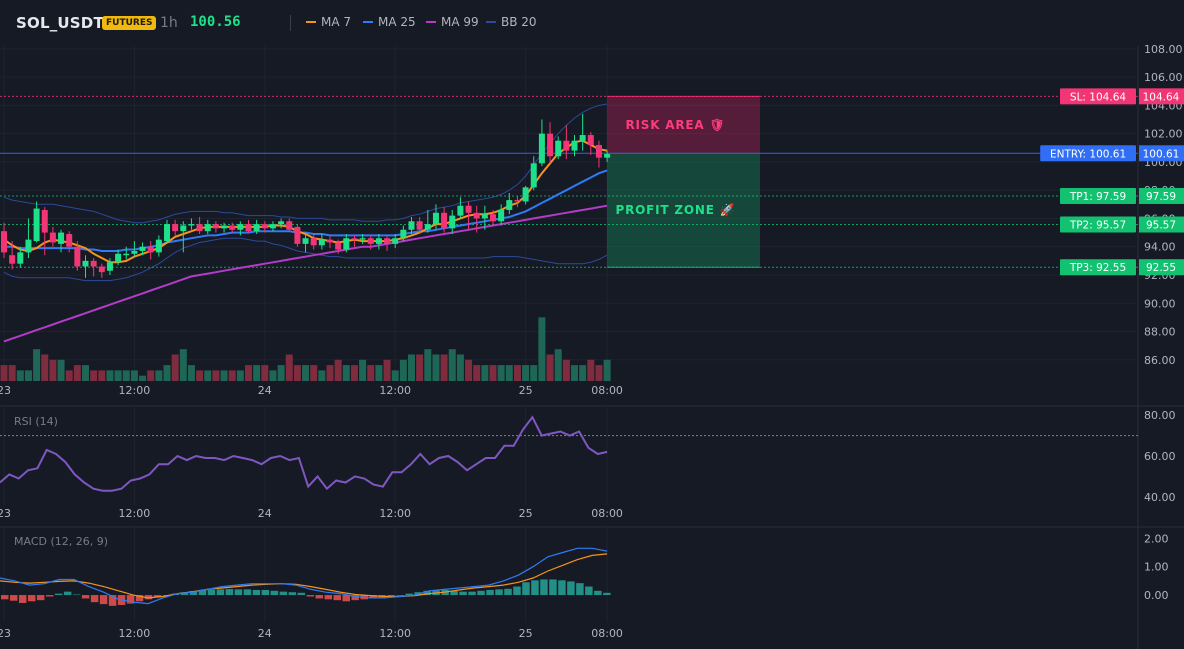 This screenshot has width=1184, height=649. Describe the element at coordinates (511, 22) in the screenshot. I see `legend-bb20: BB 20` at that location.